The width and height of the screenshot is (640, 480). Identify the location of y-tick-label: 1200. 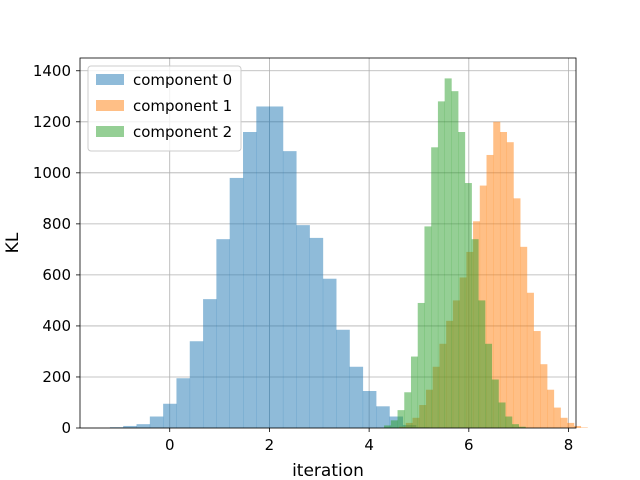
(52, 122).